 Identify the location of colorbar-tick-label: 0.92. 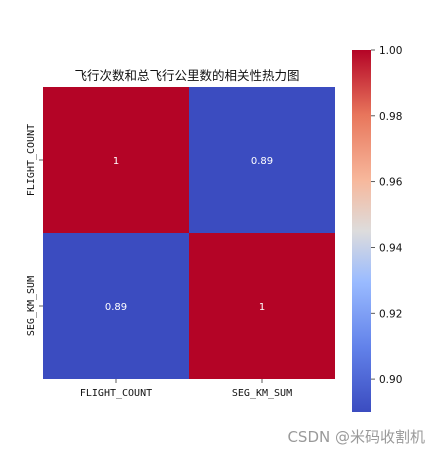
(390, 314).